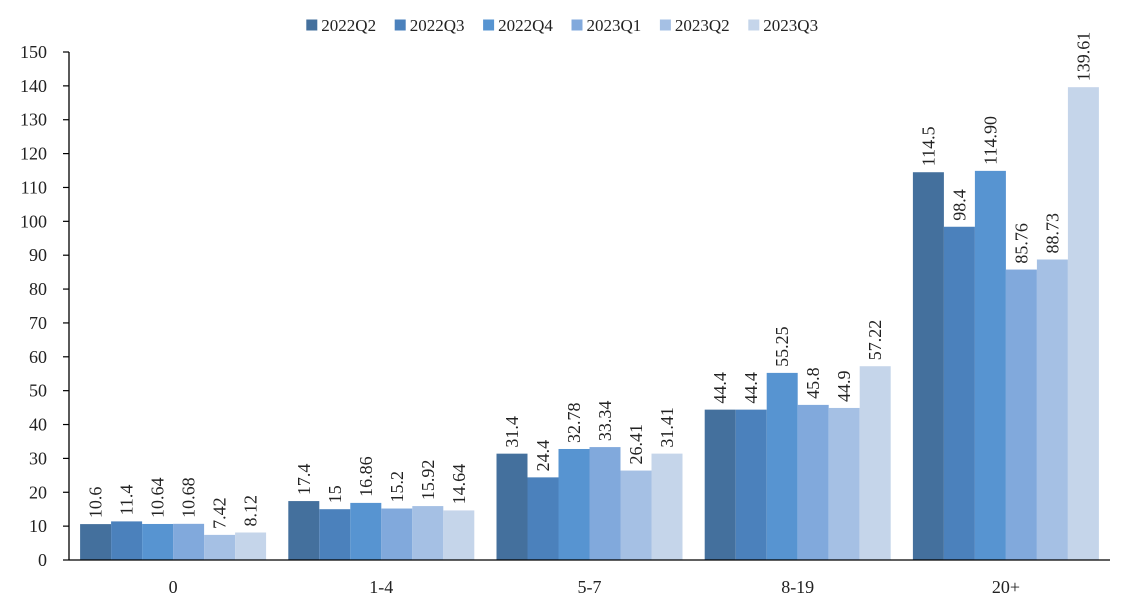 The width and height of the screenshot is (1121, 606). I want to click on legend-label: 2022Q3, so click(437, 25).